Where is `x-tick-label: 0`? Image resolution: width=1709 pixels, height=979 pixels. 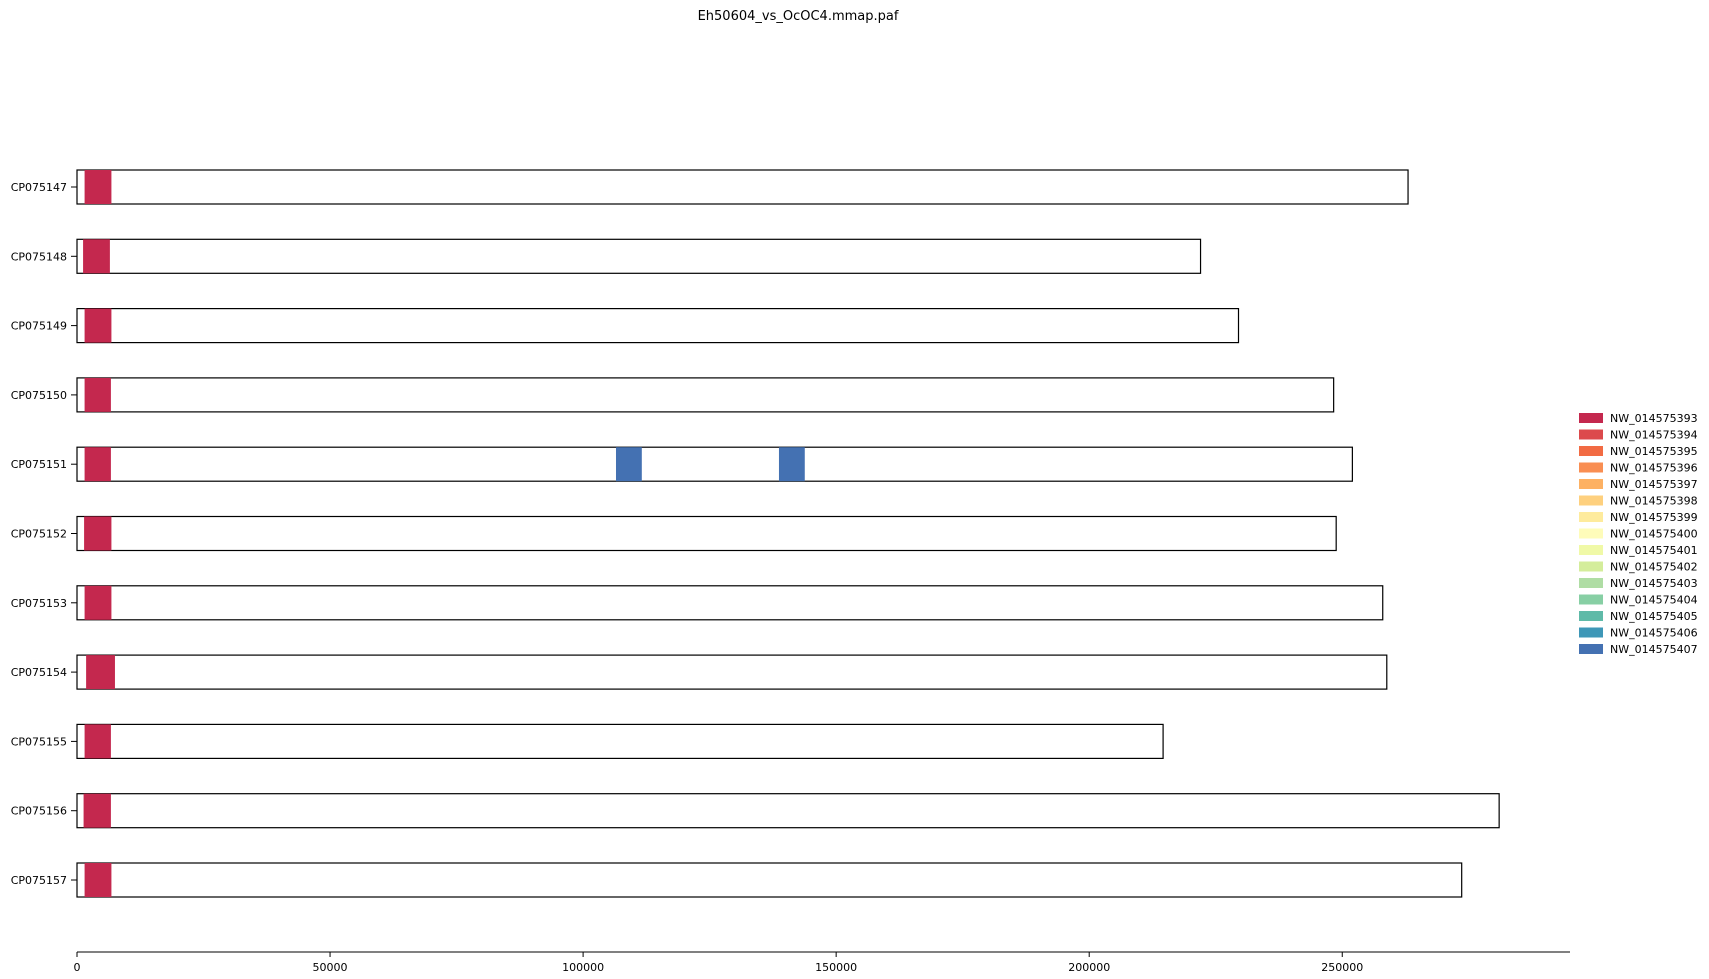
x-tick-label: 0 is located at coordinates (77, 967).